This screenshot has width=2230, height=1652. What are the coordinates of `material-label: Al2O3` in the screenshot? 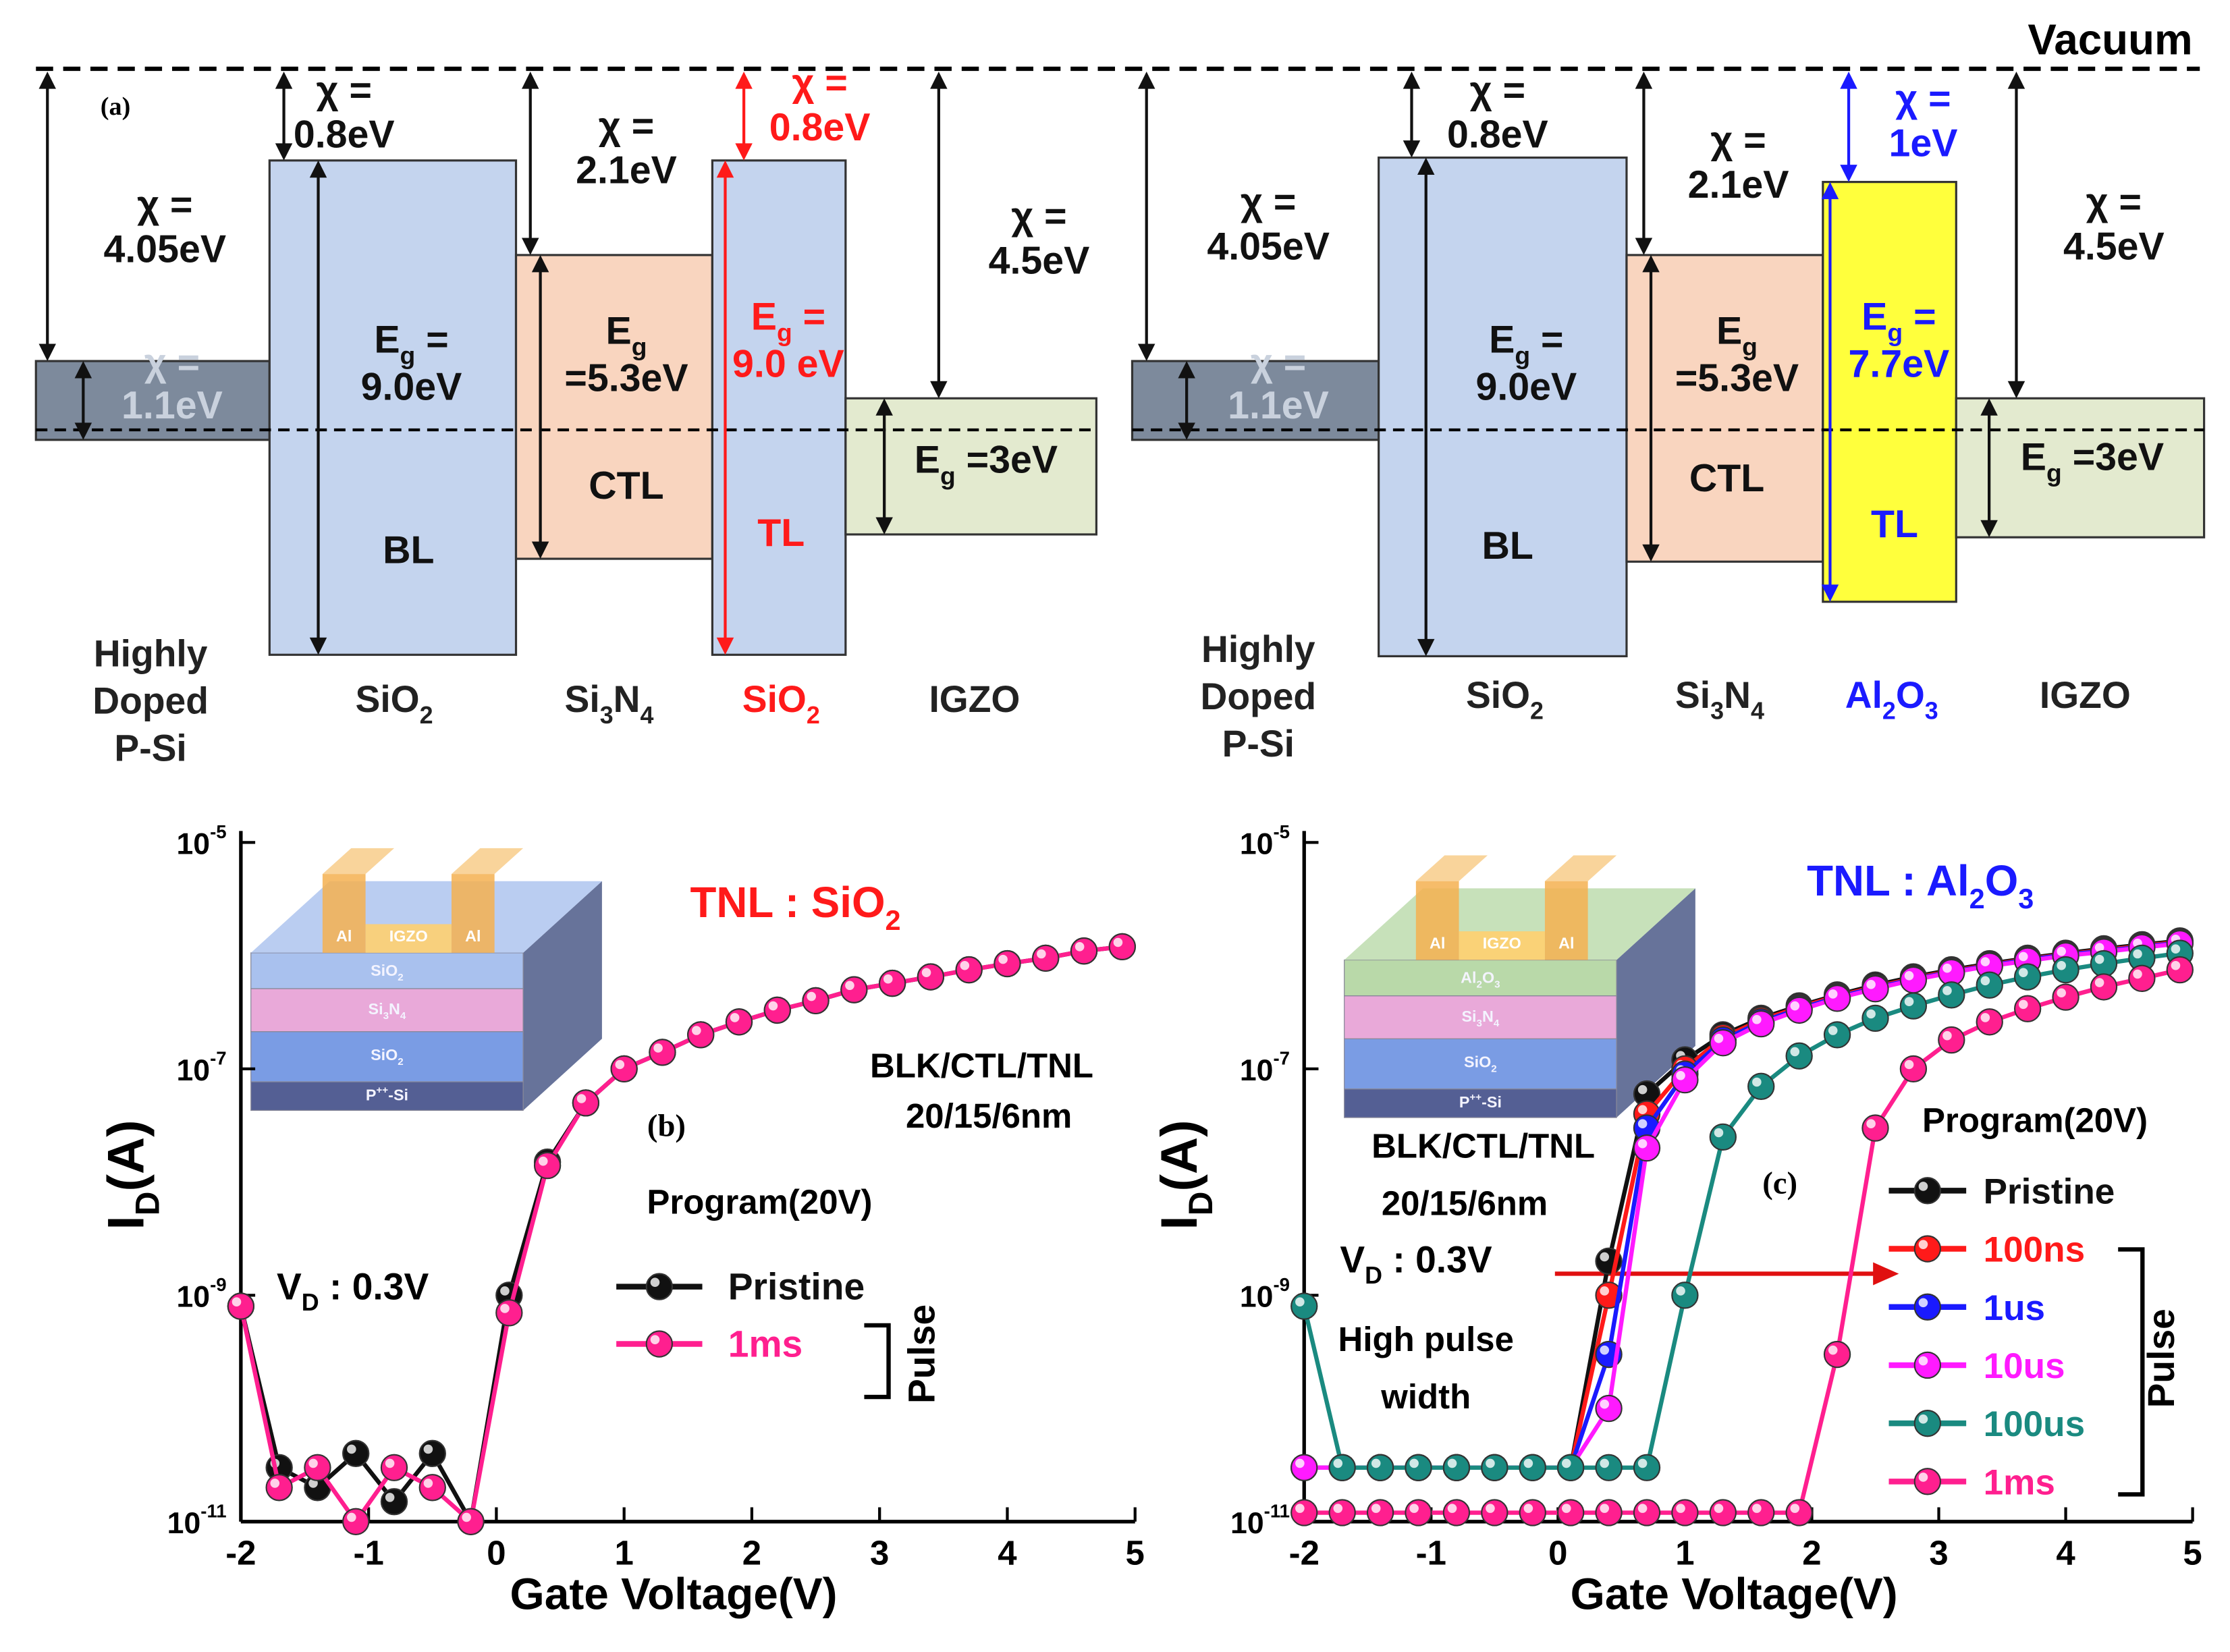 It's located at (1891, 699).